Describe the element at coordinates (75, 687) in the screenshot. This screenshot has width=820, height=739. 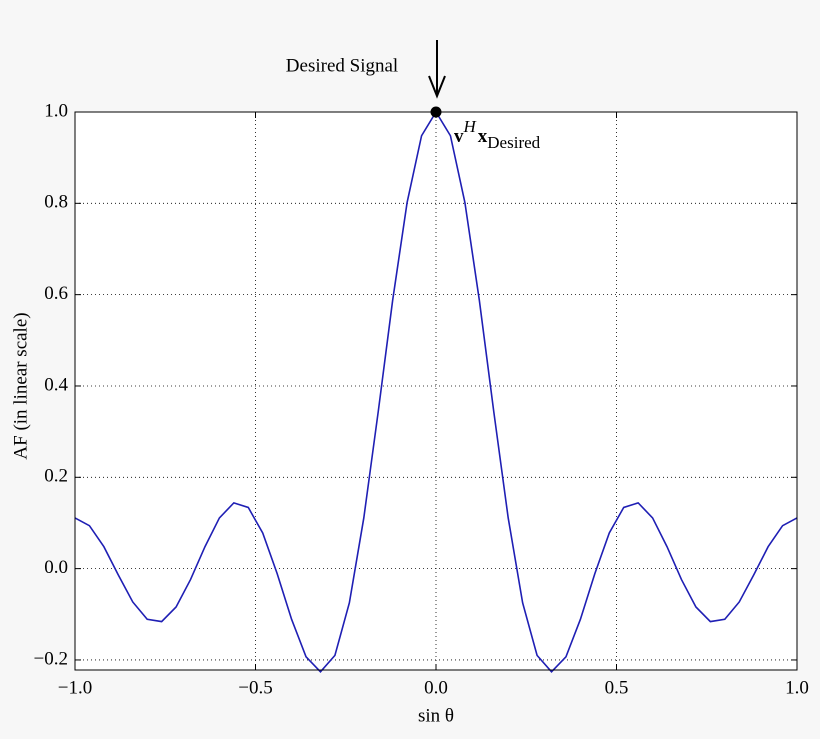
I see `x-tick-label: −1.0` at that location.